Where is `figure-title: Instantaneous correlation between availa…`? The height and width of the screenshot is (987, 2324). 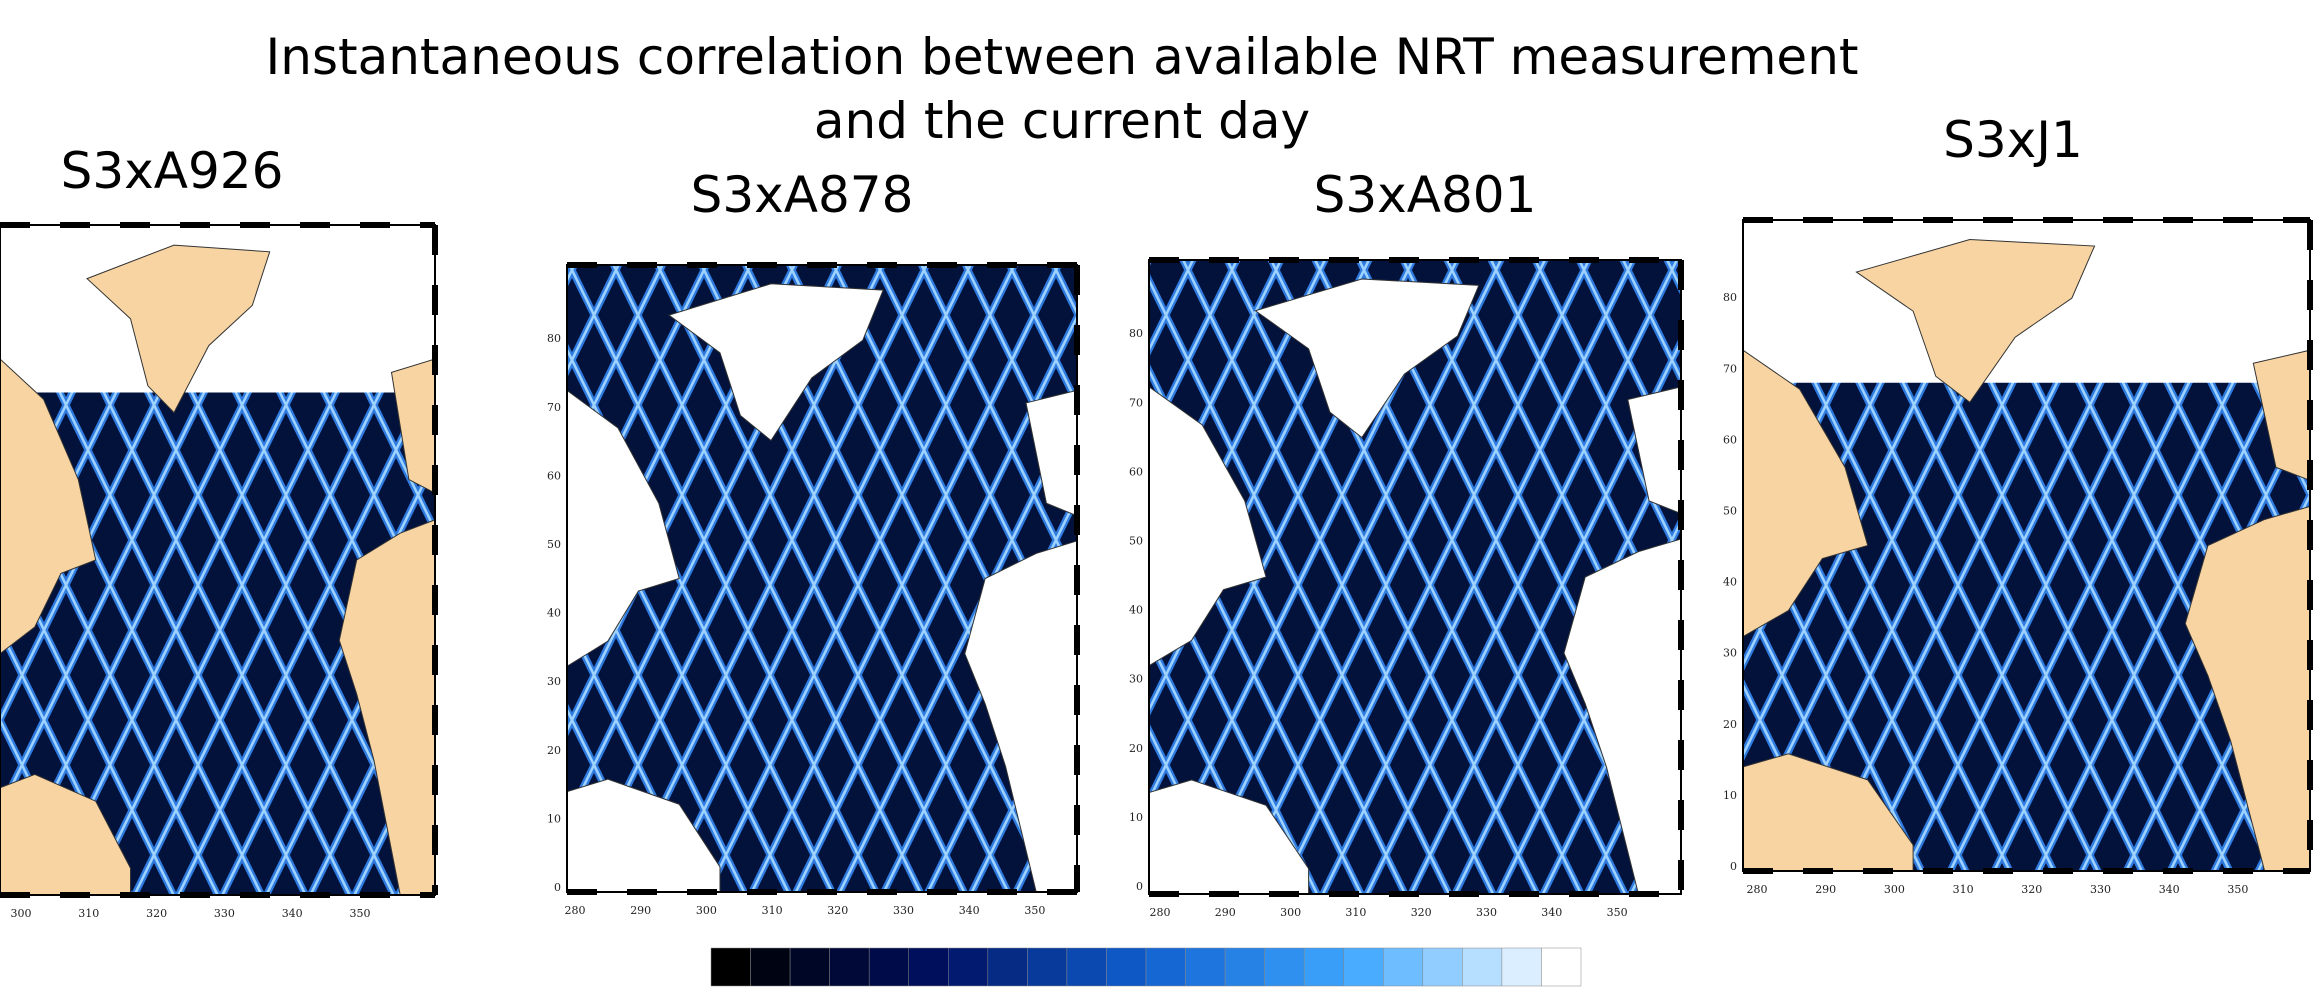
figure-title: Instantaneous correlation between availa… is located at coordinates (1062, 57).